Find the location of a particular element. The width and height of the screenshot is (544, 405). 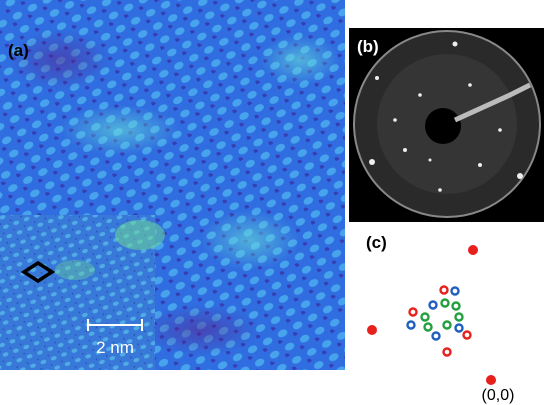

unit-cell is located at coordinates (38, 272).